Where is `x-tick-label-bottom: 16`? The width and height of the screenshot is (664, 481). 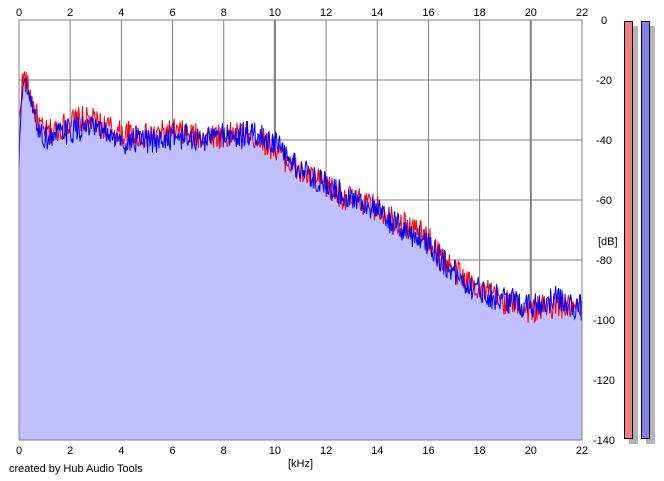
x-tick-label-bottom: 16 is located at coordinates (428, 451).